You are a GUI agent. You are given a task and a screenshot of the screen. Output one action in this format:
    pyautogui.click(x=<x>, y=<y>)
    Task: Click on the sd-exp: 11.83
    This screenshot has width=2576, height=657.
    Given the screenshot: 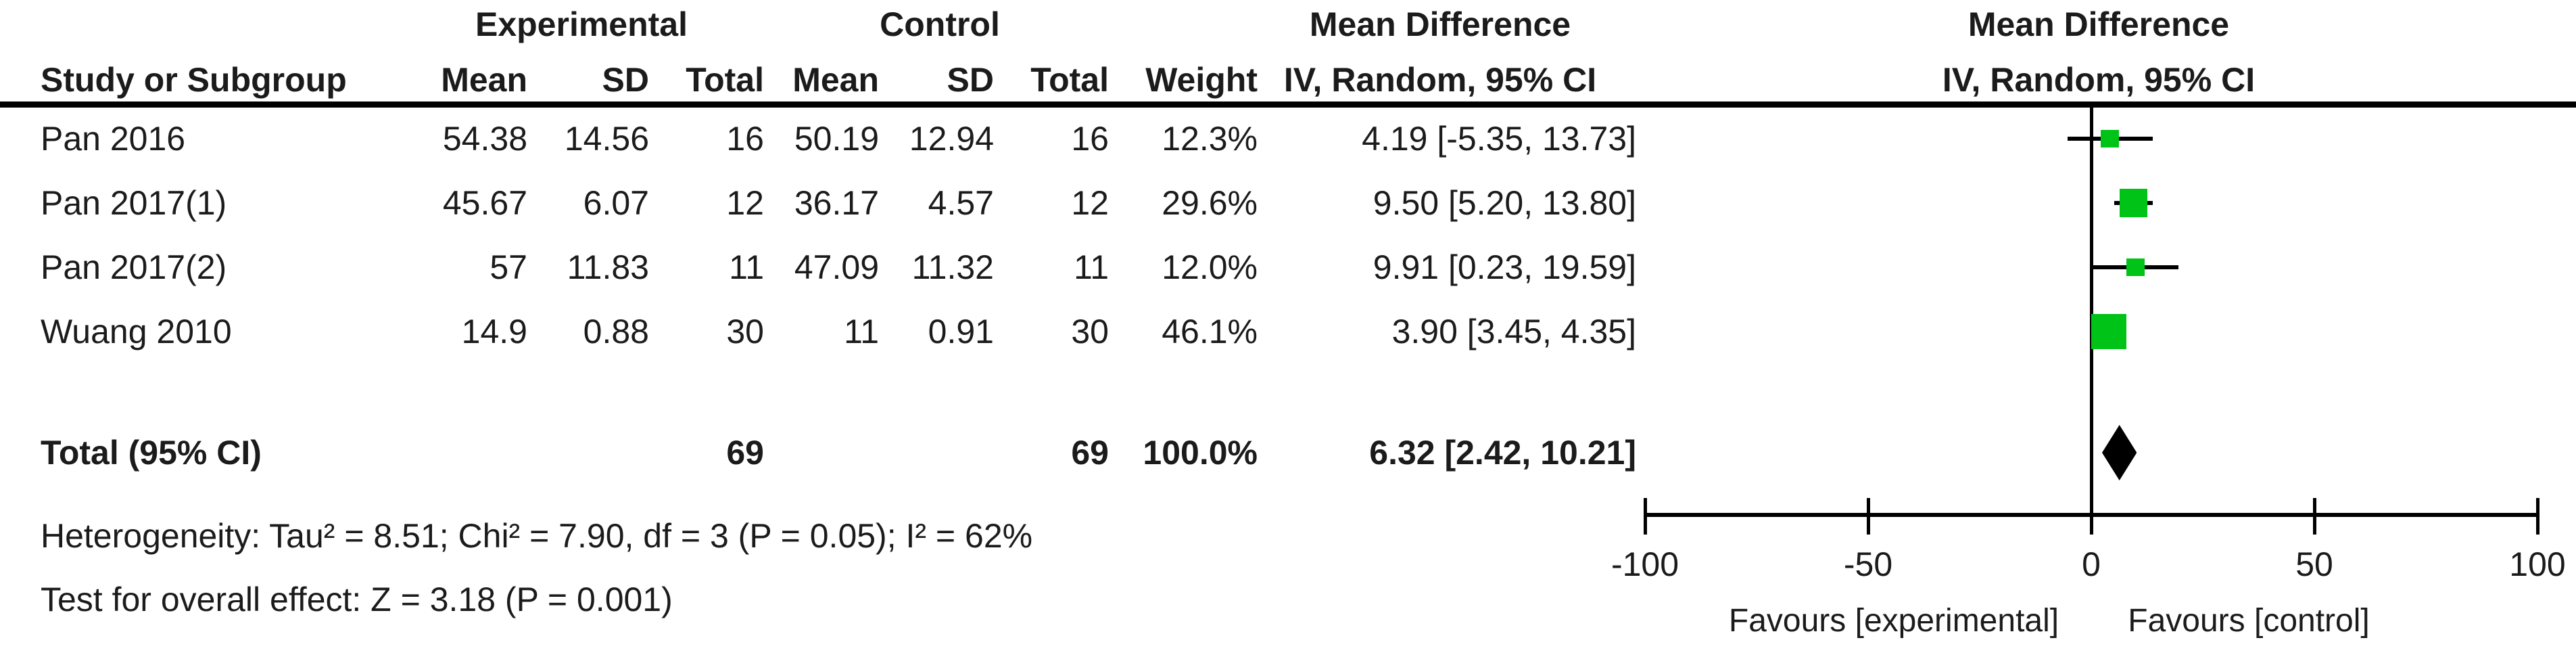 What is the action you would take?
    pyautogui.click(x=608, y=267)
    